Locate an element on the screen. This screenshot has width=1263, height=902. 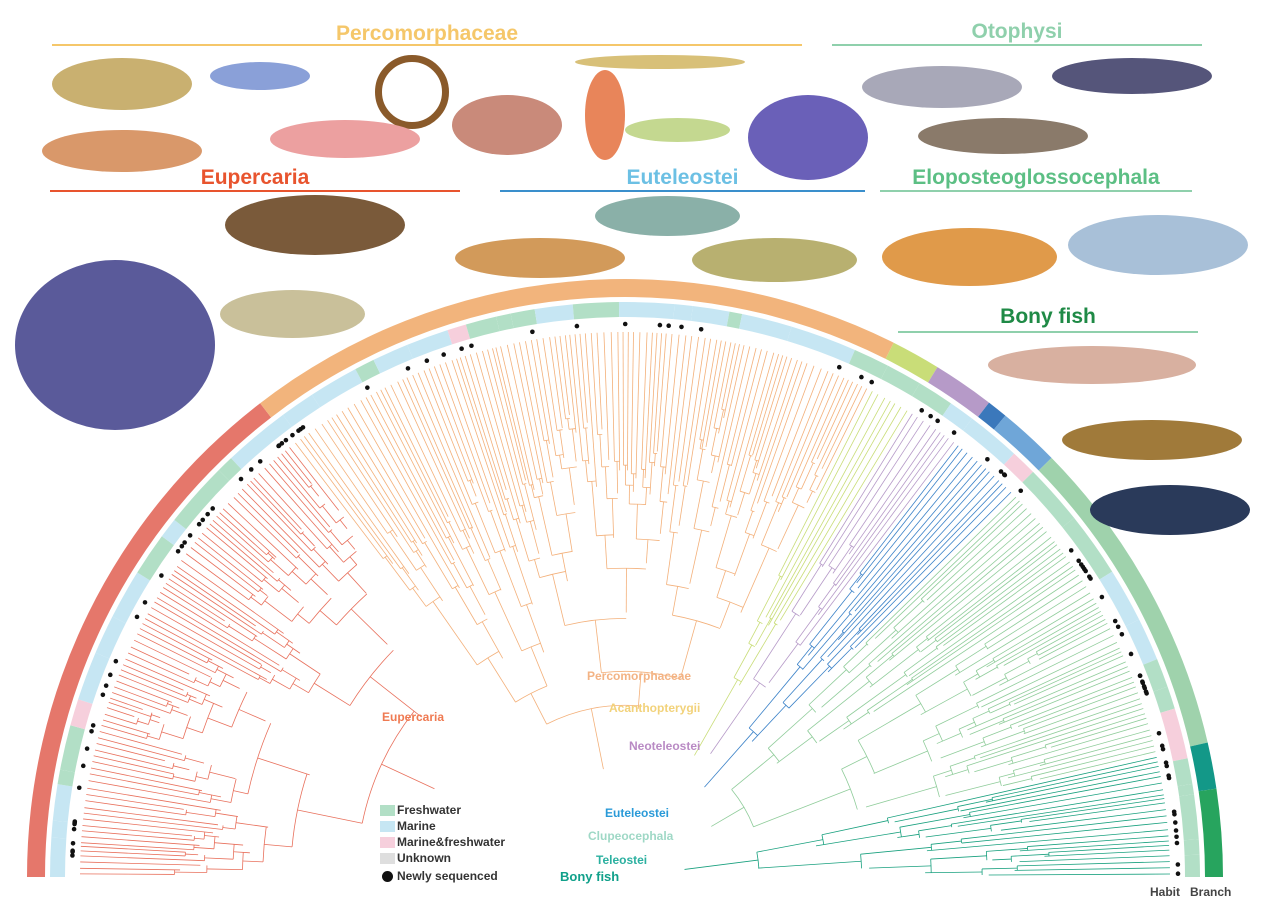
fish-illustration-sole is located at coordinates (122, 151).